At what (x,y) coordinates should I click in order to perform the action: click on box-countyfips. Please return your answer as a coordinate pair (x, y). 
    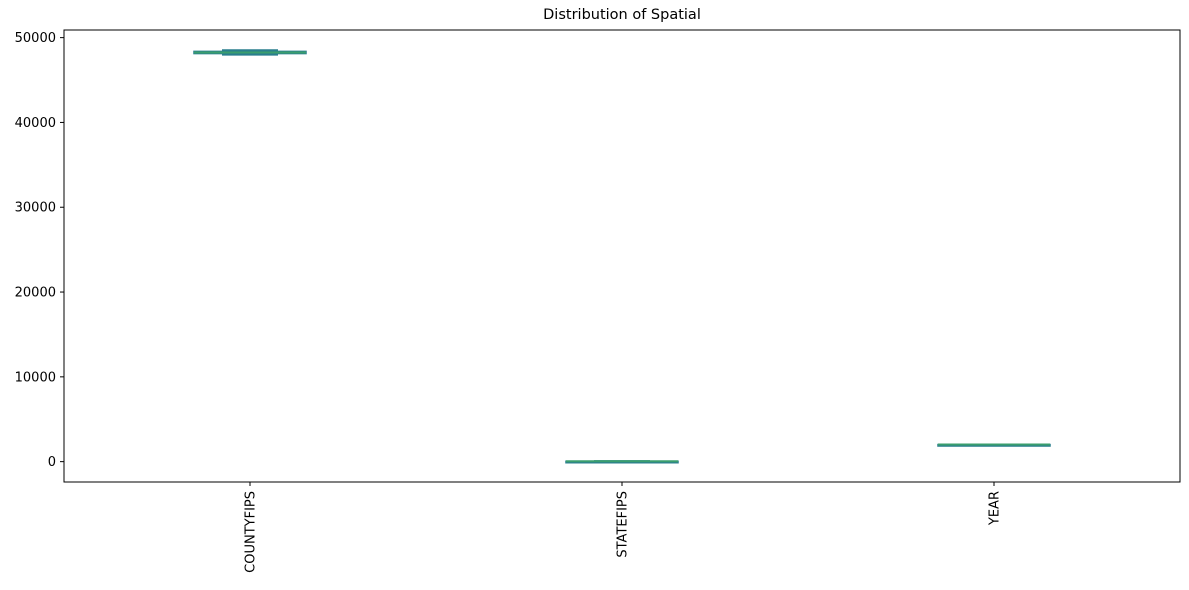
    Looking at the image, I should click on (250, 52).